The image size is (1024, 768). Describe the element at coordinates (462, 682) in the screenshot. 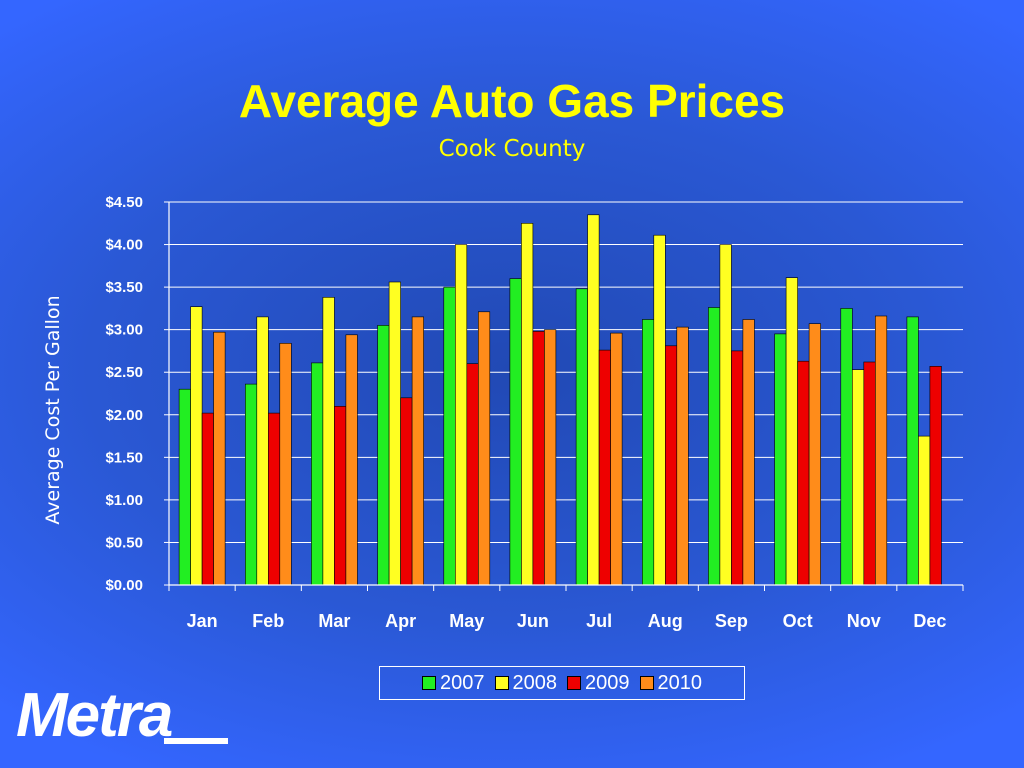

I see `legend-label-2007: 2007` at that location.